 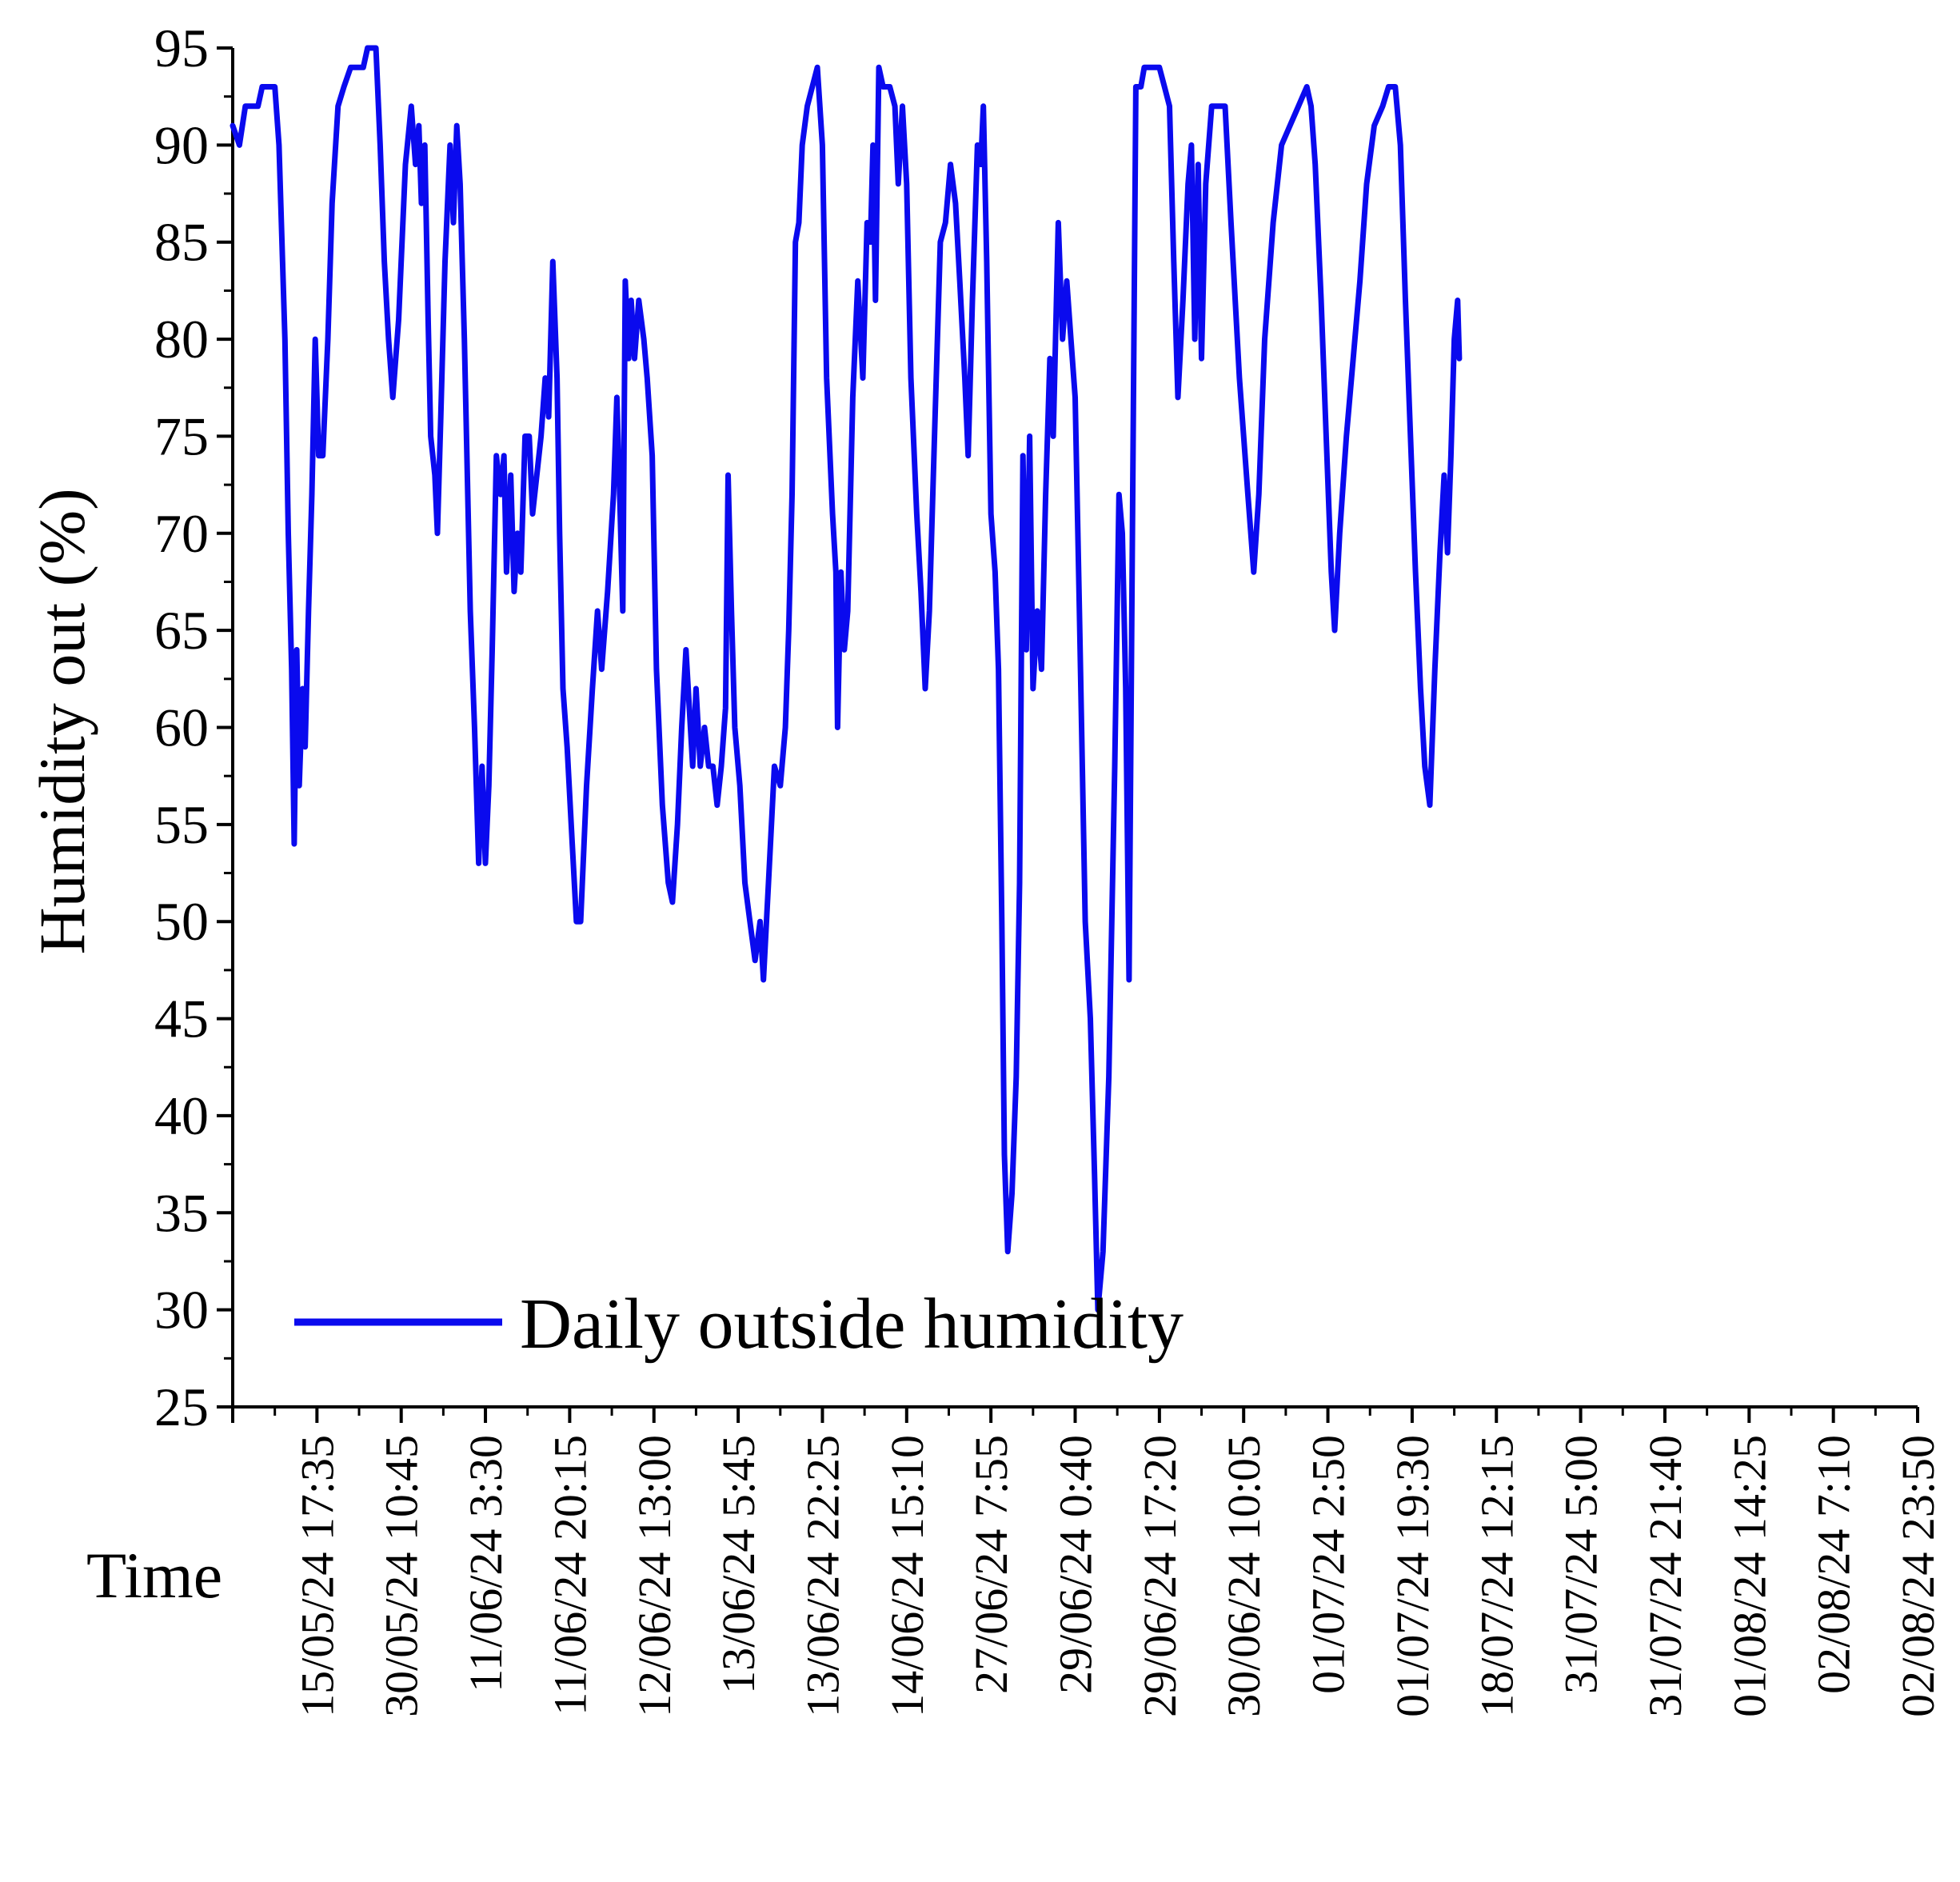 I want to click on x-tick-label: 27/06/24 7:55, so click(x=991, y=1564).